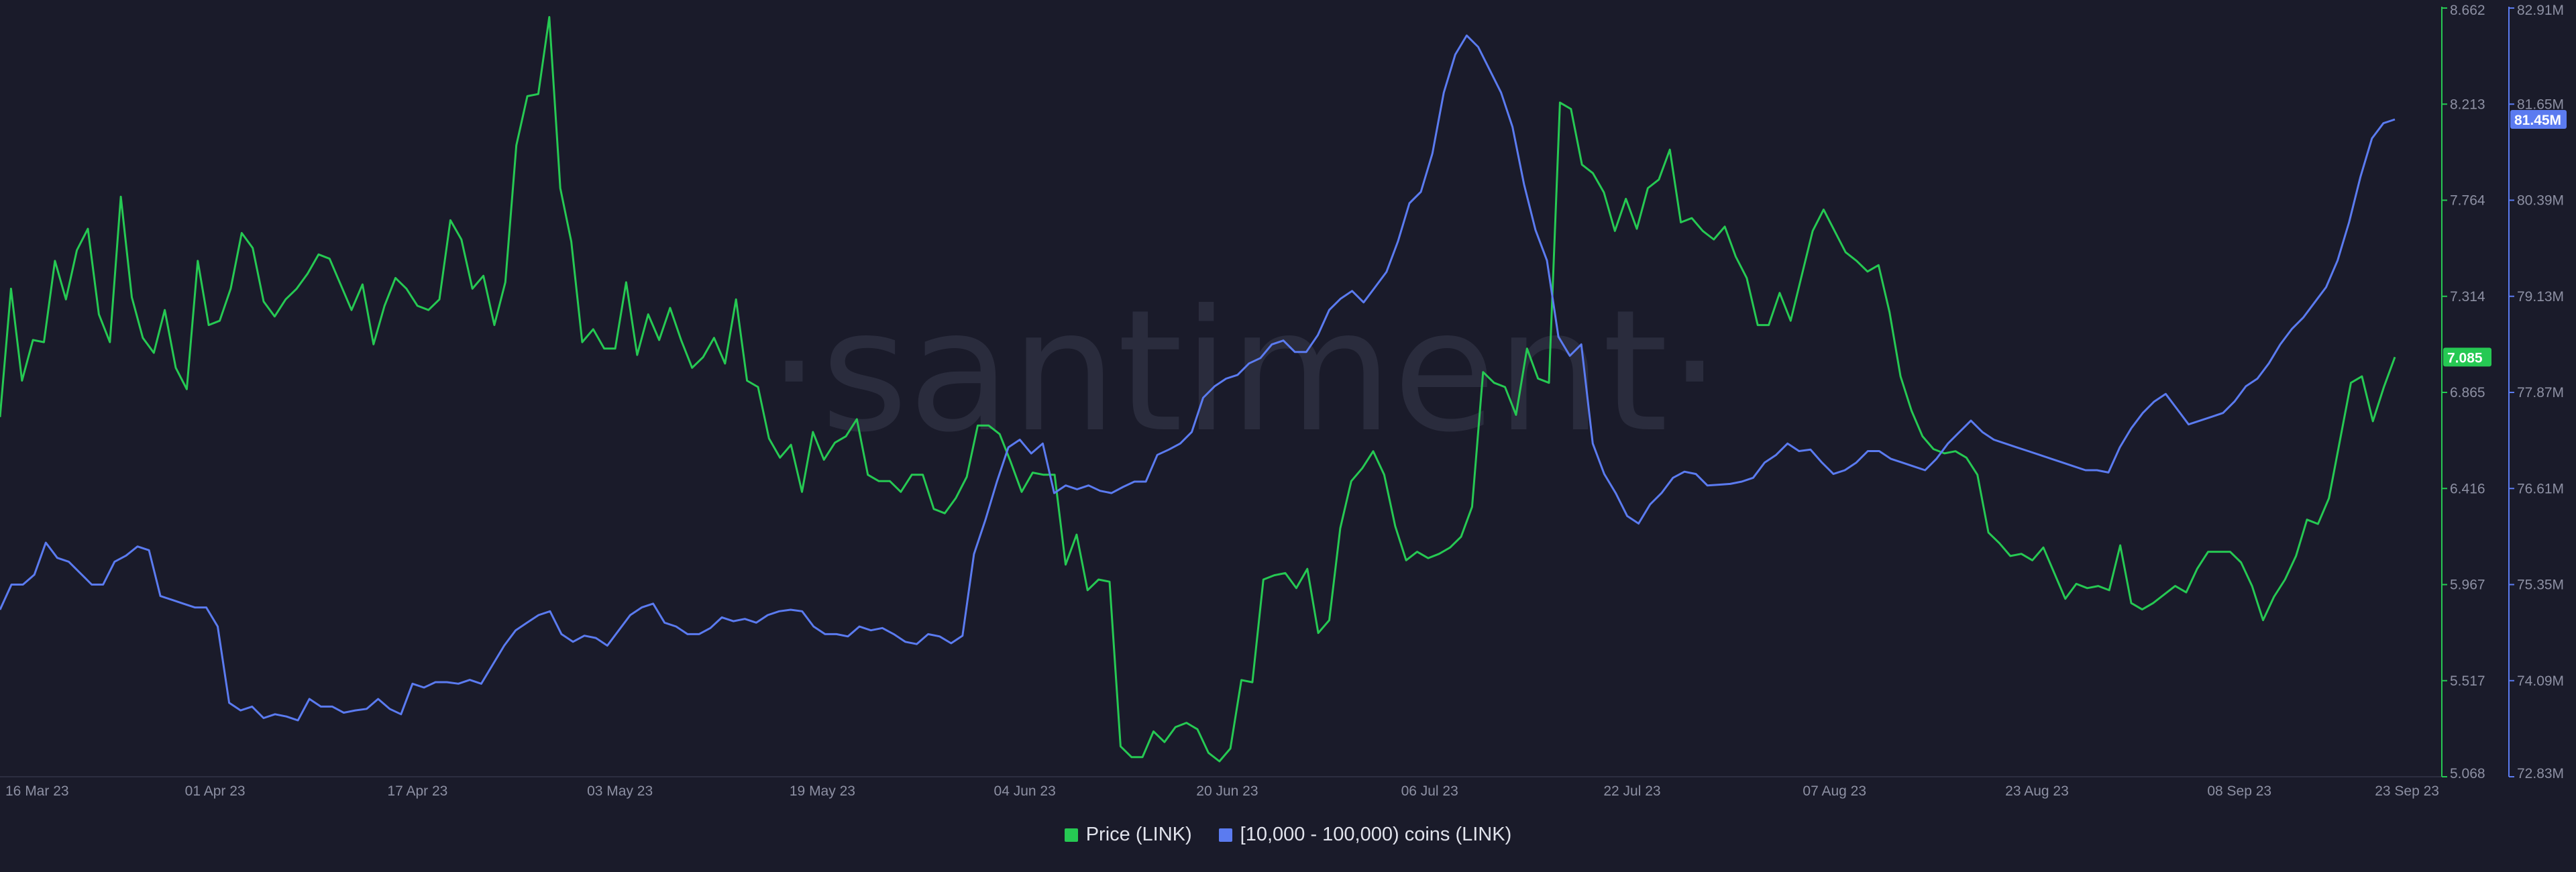  I want to click on legend-item-price: Price (LINK), so click(1128, 835).